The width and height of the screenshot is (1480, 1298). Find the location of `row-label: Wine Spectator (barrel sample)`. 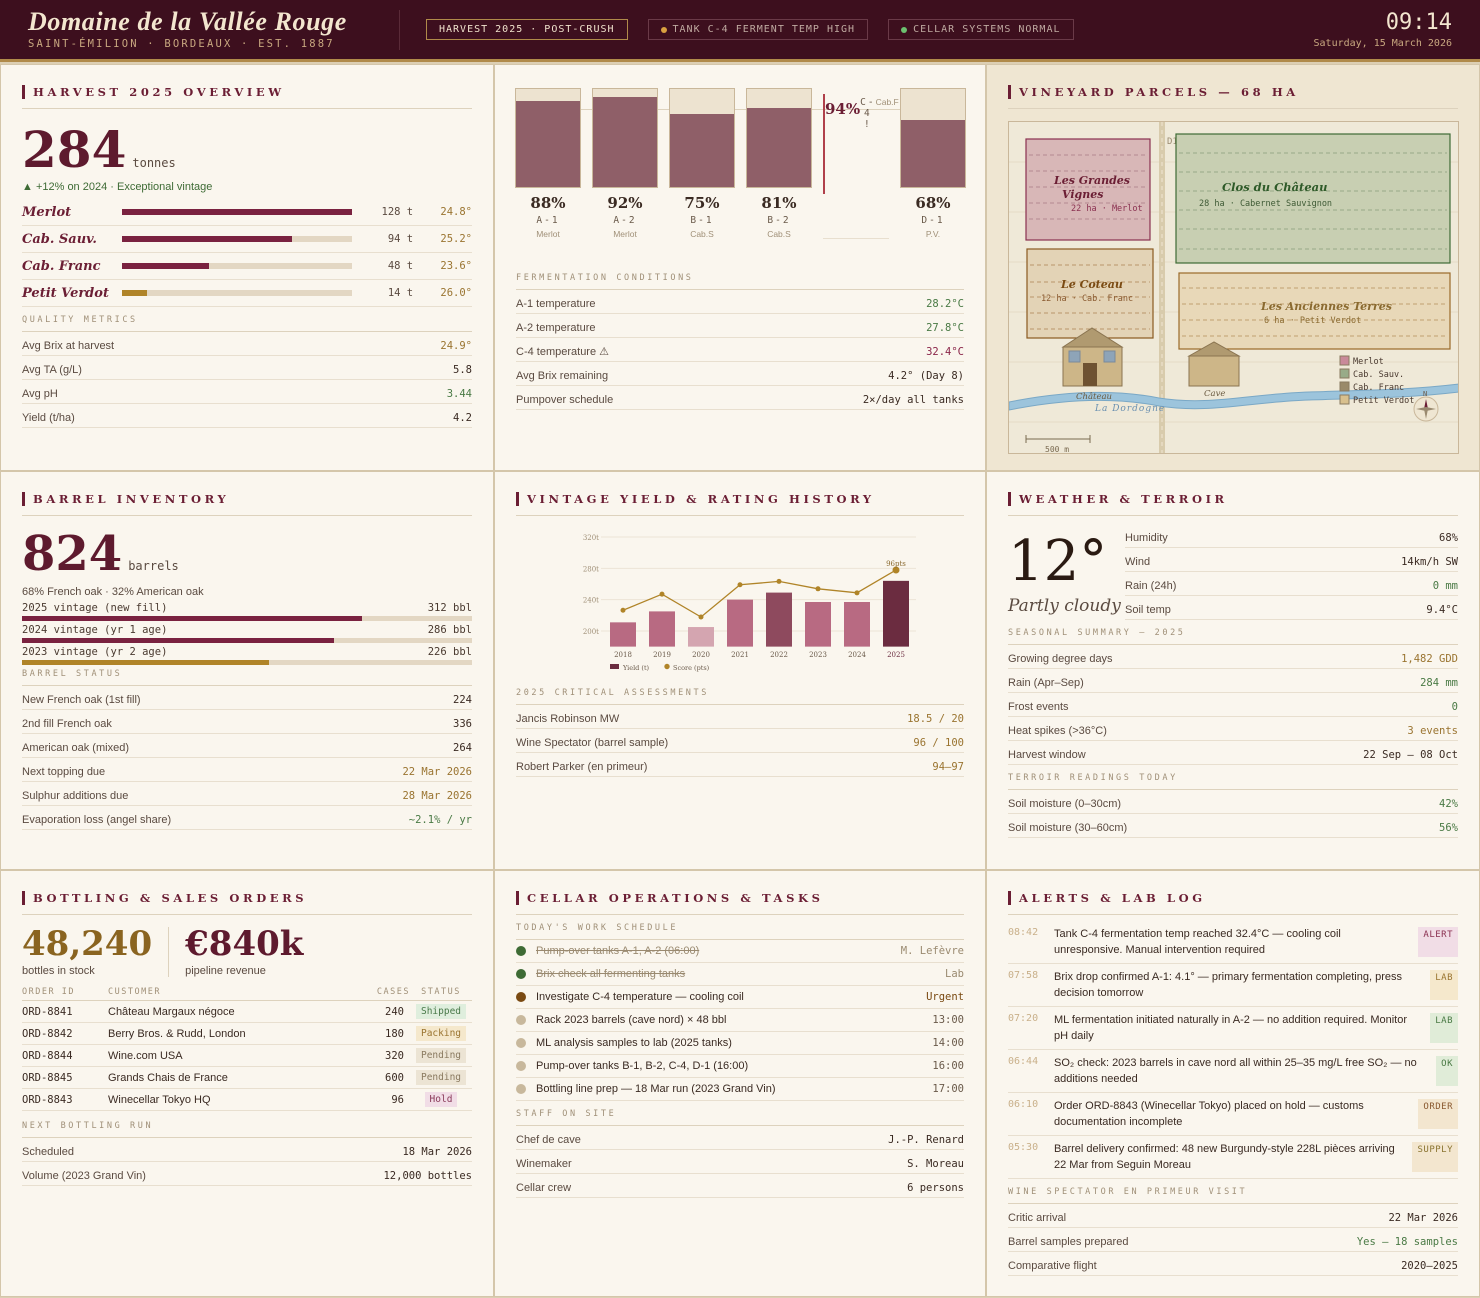

row-label: Wine Spectator (barrel sample) is located at coordinates (592, 742).